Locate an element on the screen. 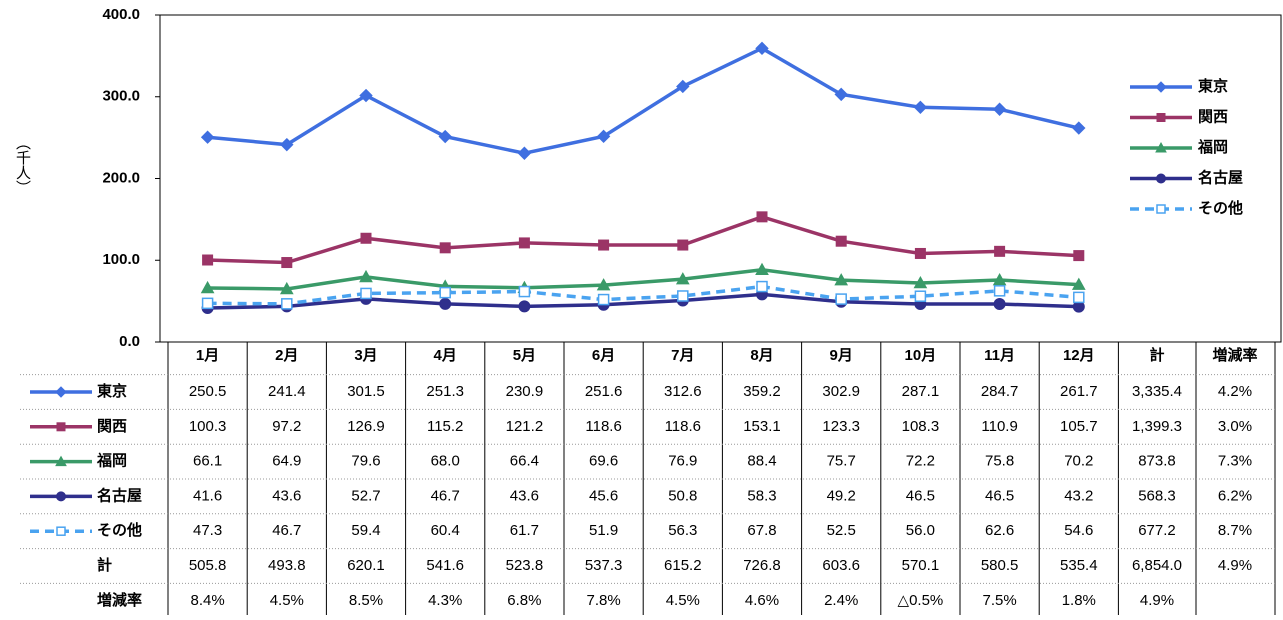 The height and width of the screenshot is (620, 1283). table-cell: 70.2 is located at coordinates (1078, 461).